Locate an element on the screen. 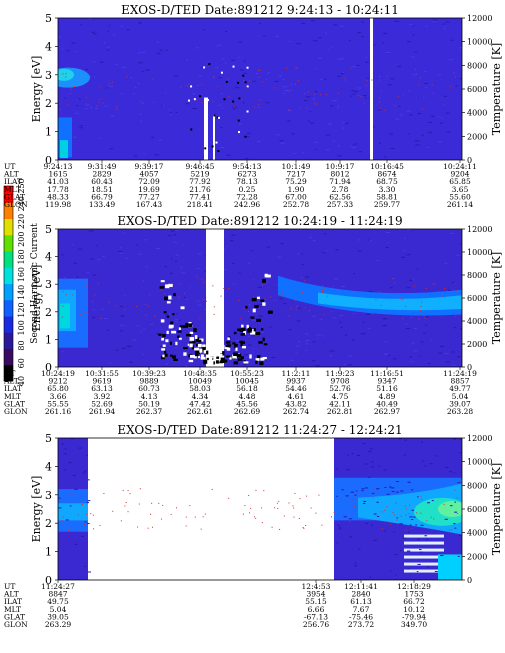  orbit-cell: -79.94 is located at coordinates (414, 616).